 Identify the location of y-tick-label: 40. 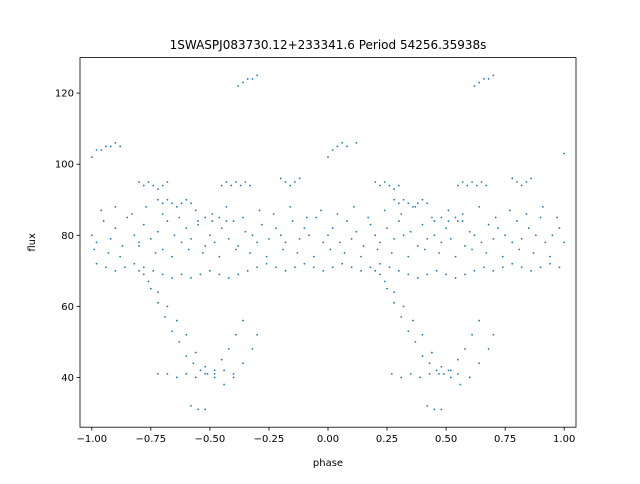
(67, 378).